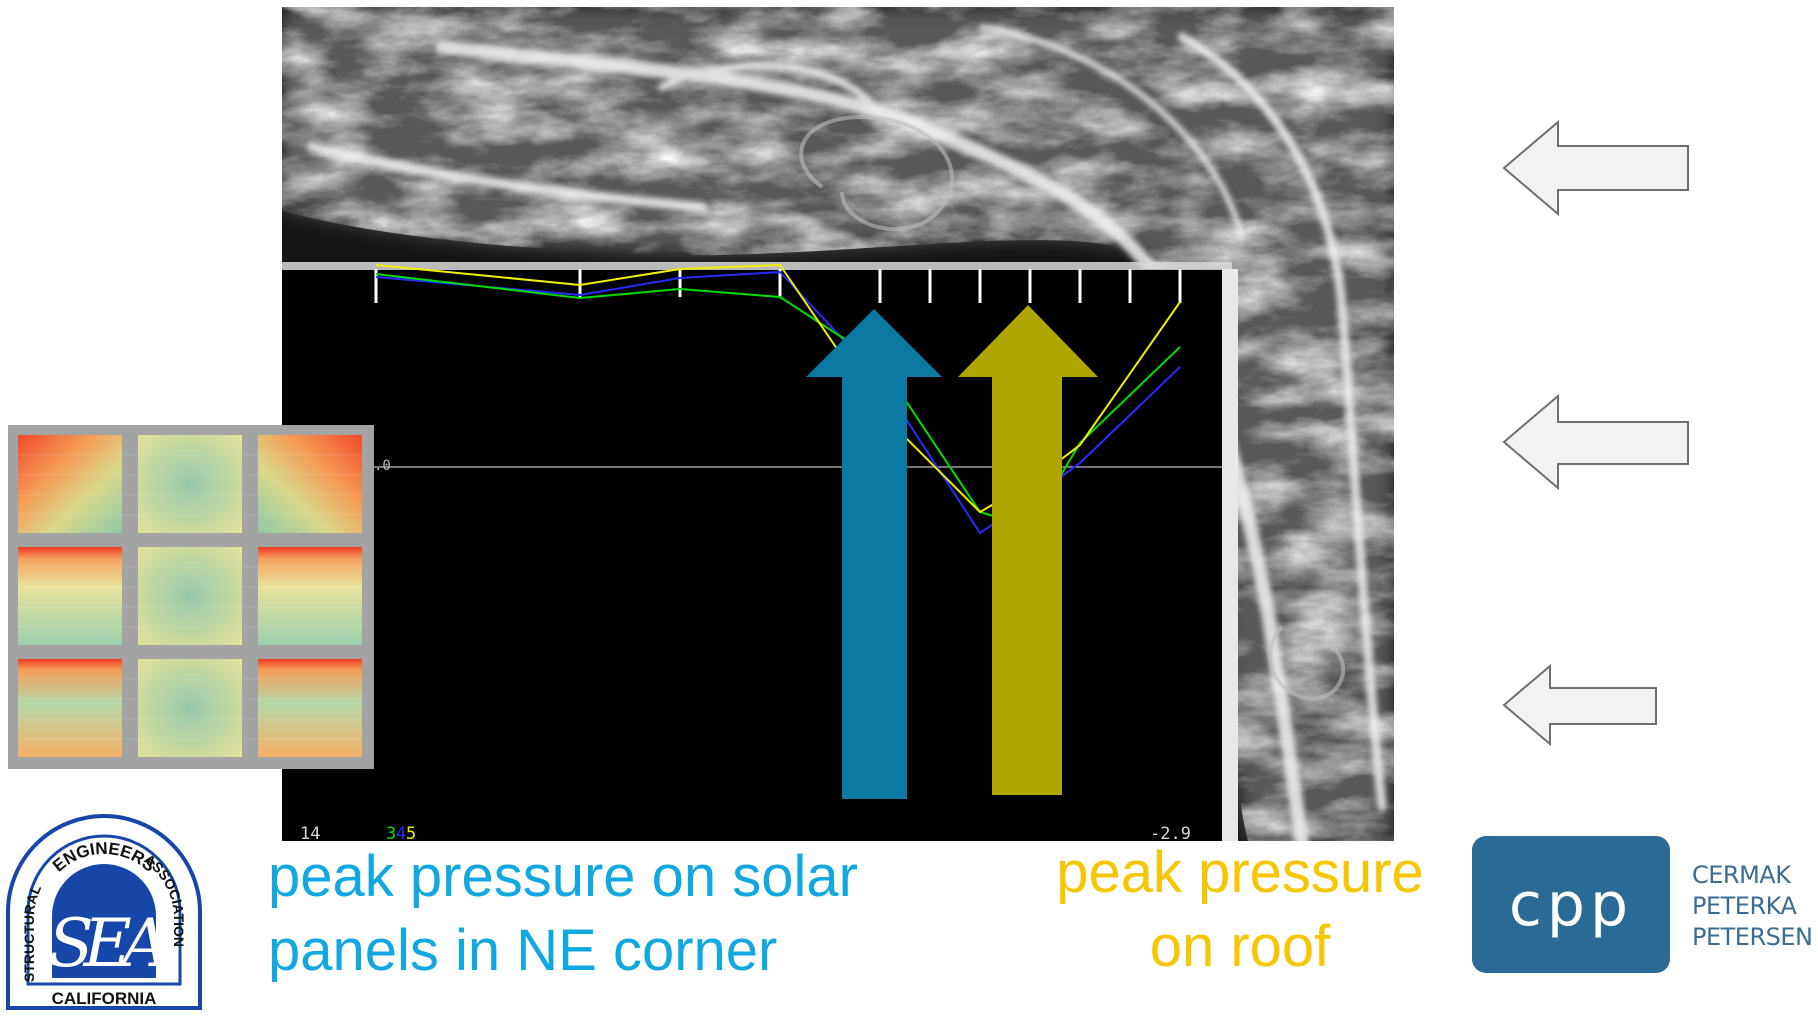  Describe the element at coordinates (411, 832) in the screenshot. I see `legend-number: 5` at that location.